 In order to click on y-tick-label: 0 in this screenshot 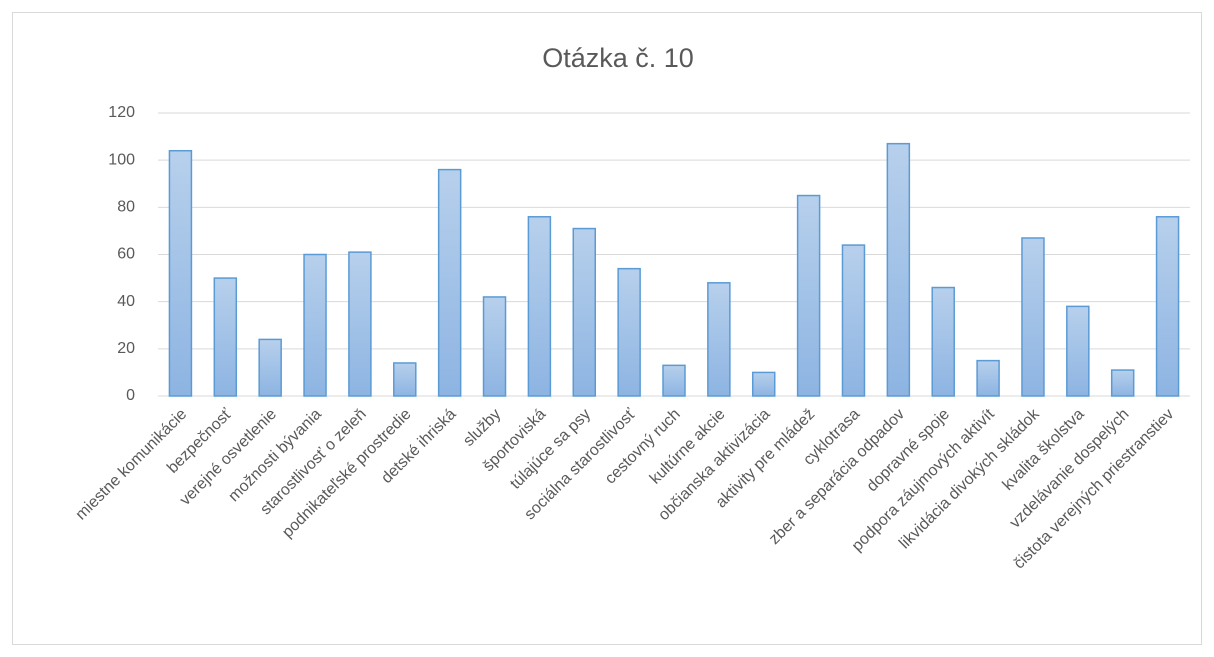, I will do `click(130, 395)`.